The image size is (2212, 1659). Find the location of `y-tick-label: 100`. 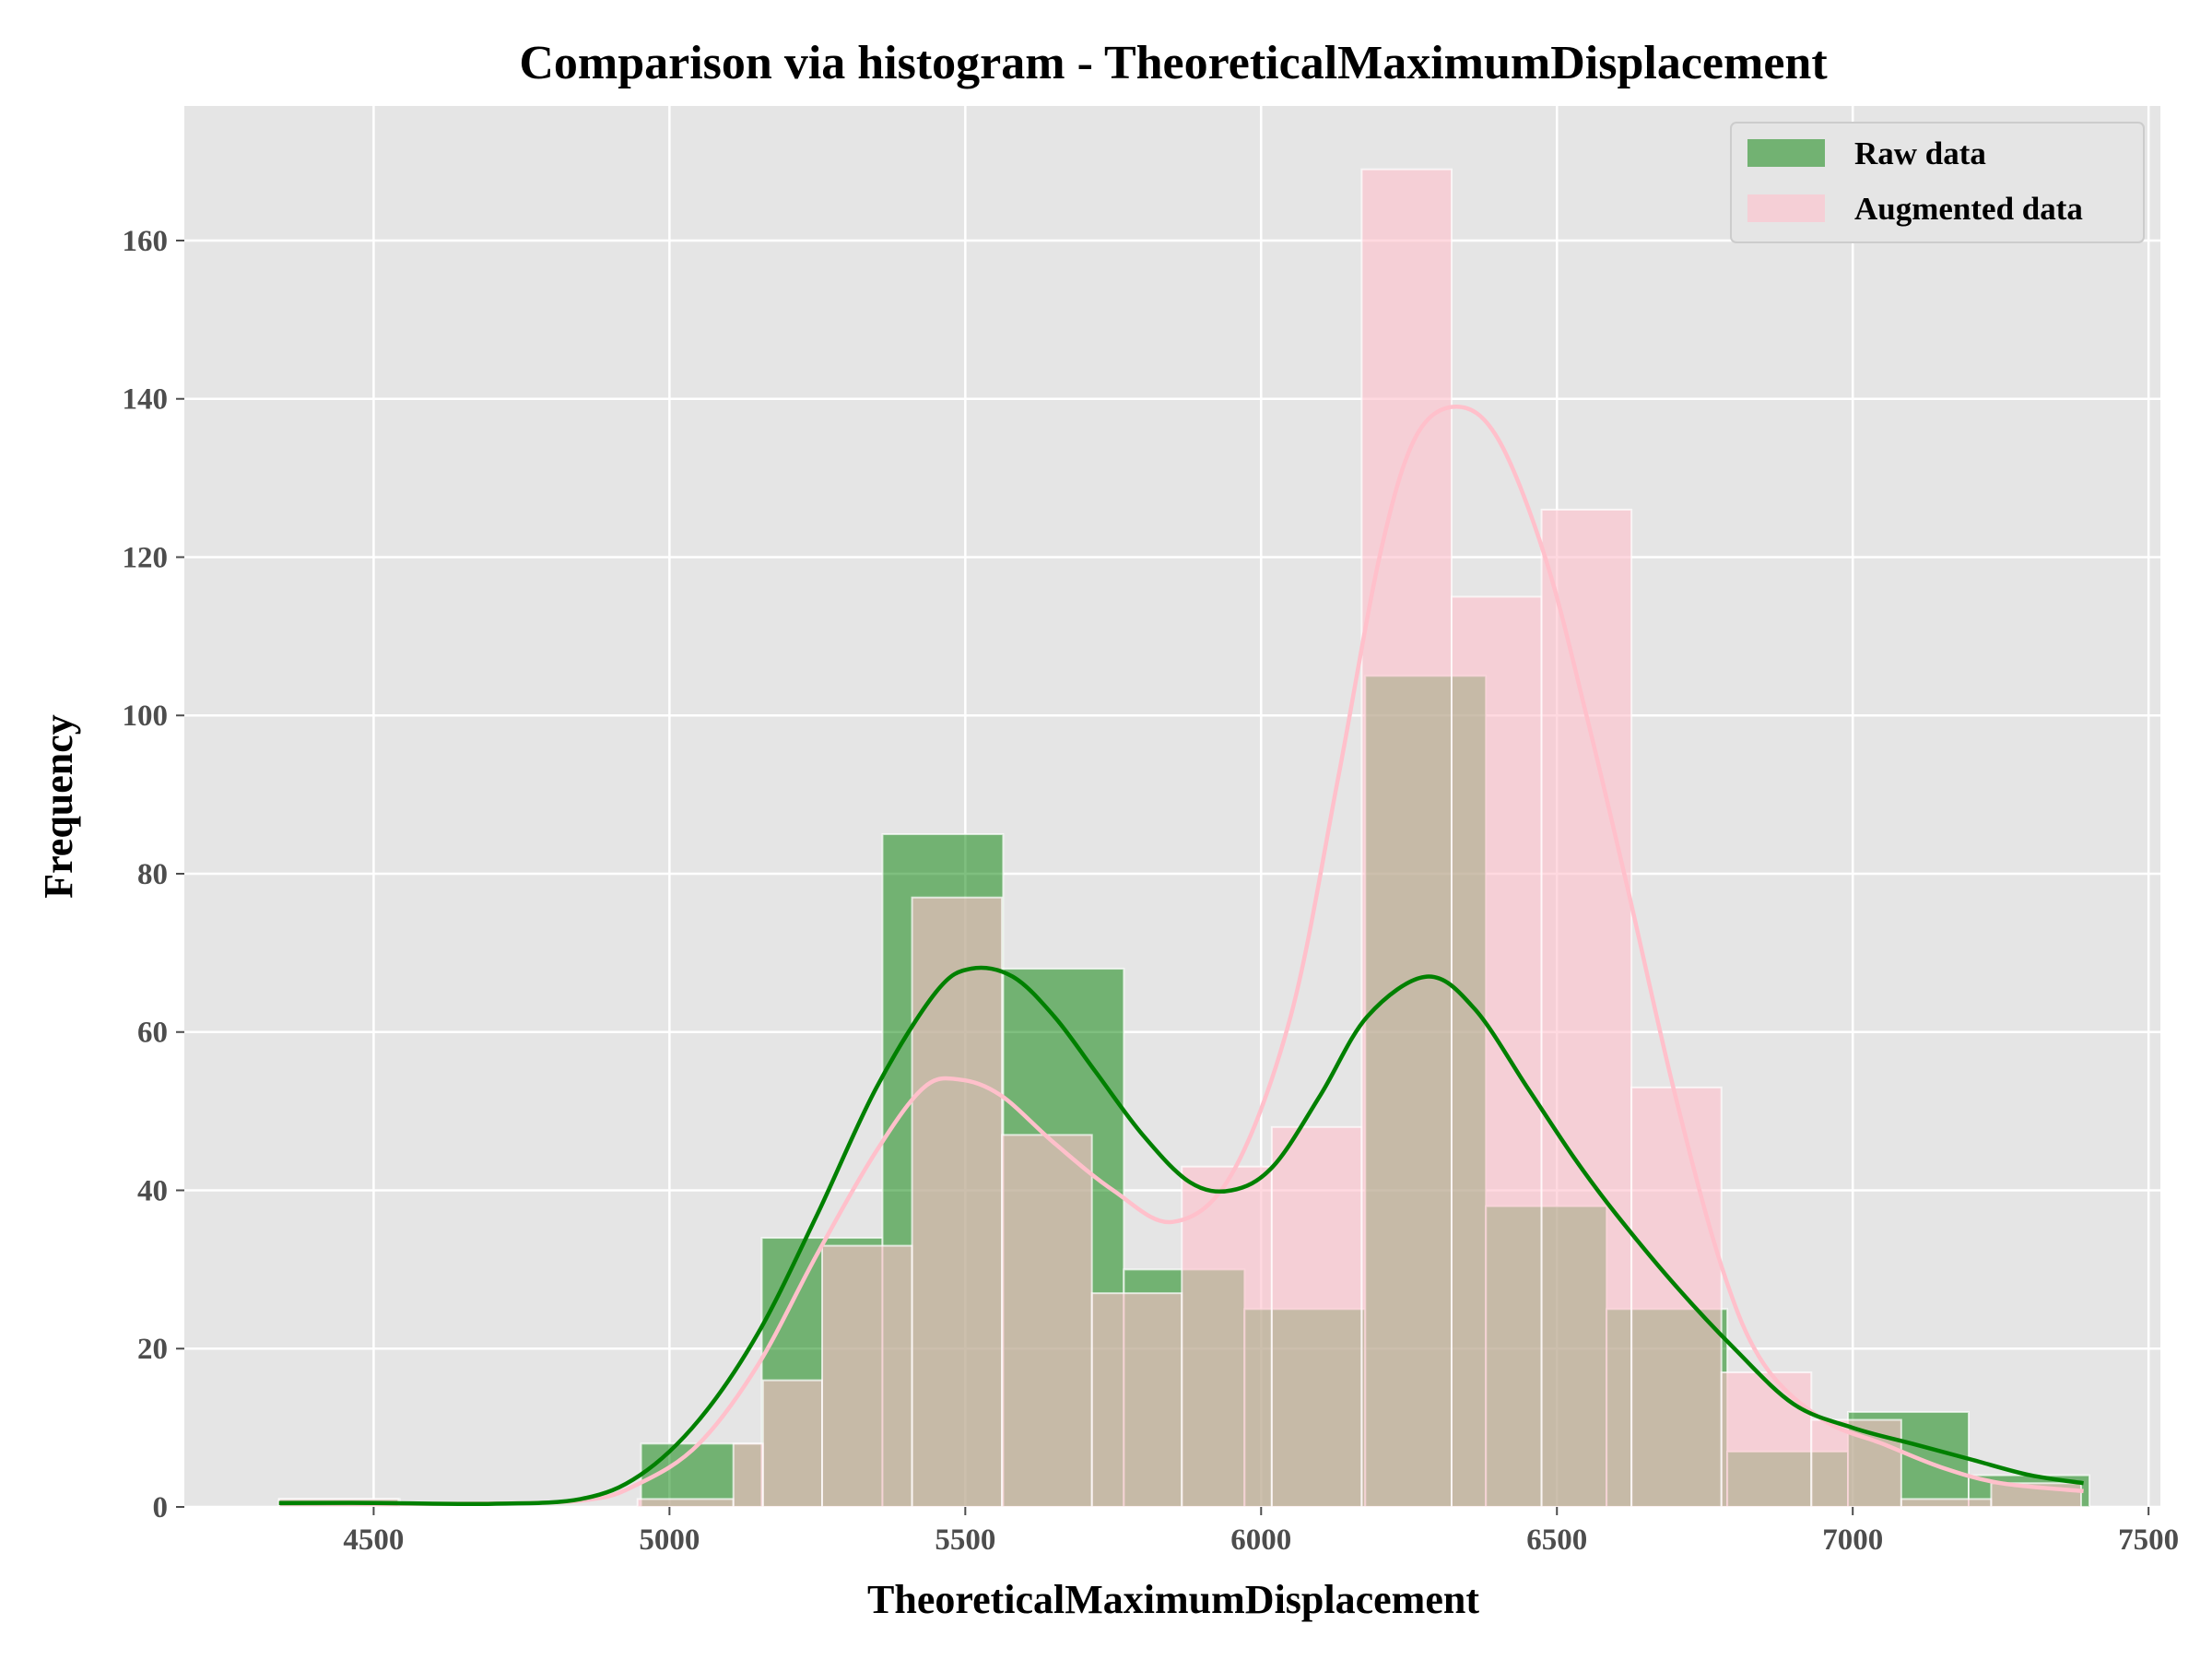

y-tick-label: 100 is located at coordinates (146, 716).